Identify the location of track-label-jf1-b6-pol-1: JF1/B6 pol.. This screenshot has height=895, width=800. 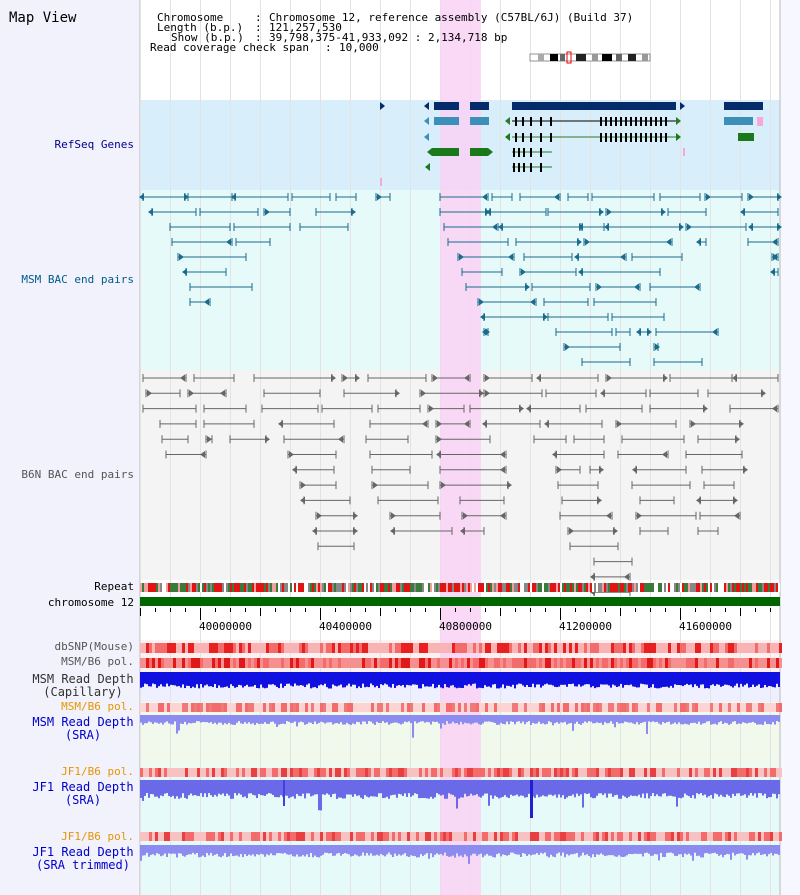
(97, 771).